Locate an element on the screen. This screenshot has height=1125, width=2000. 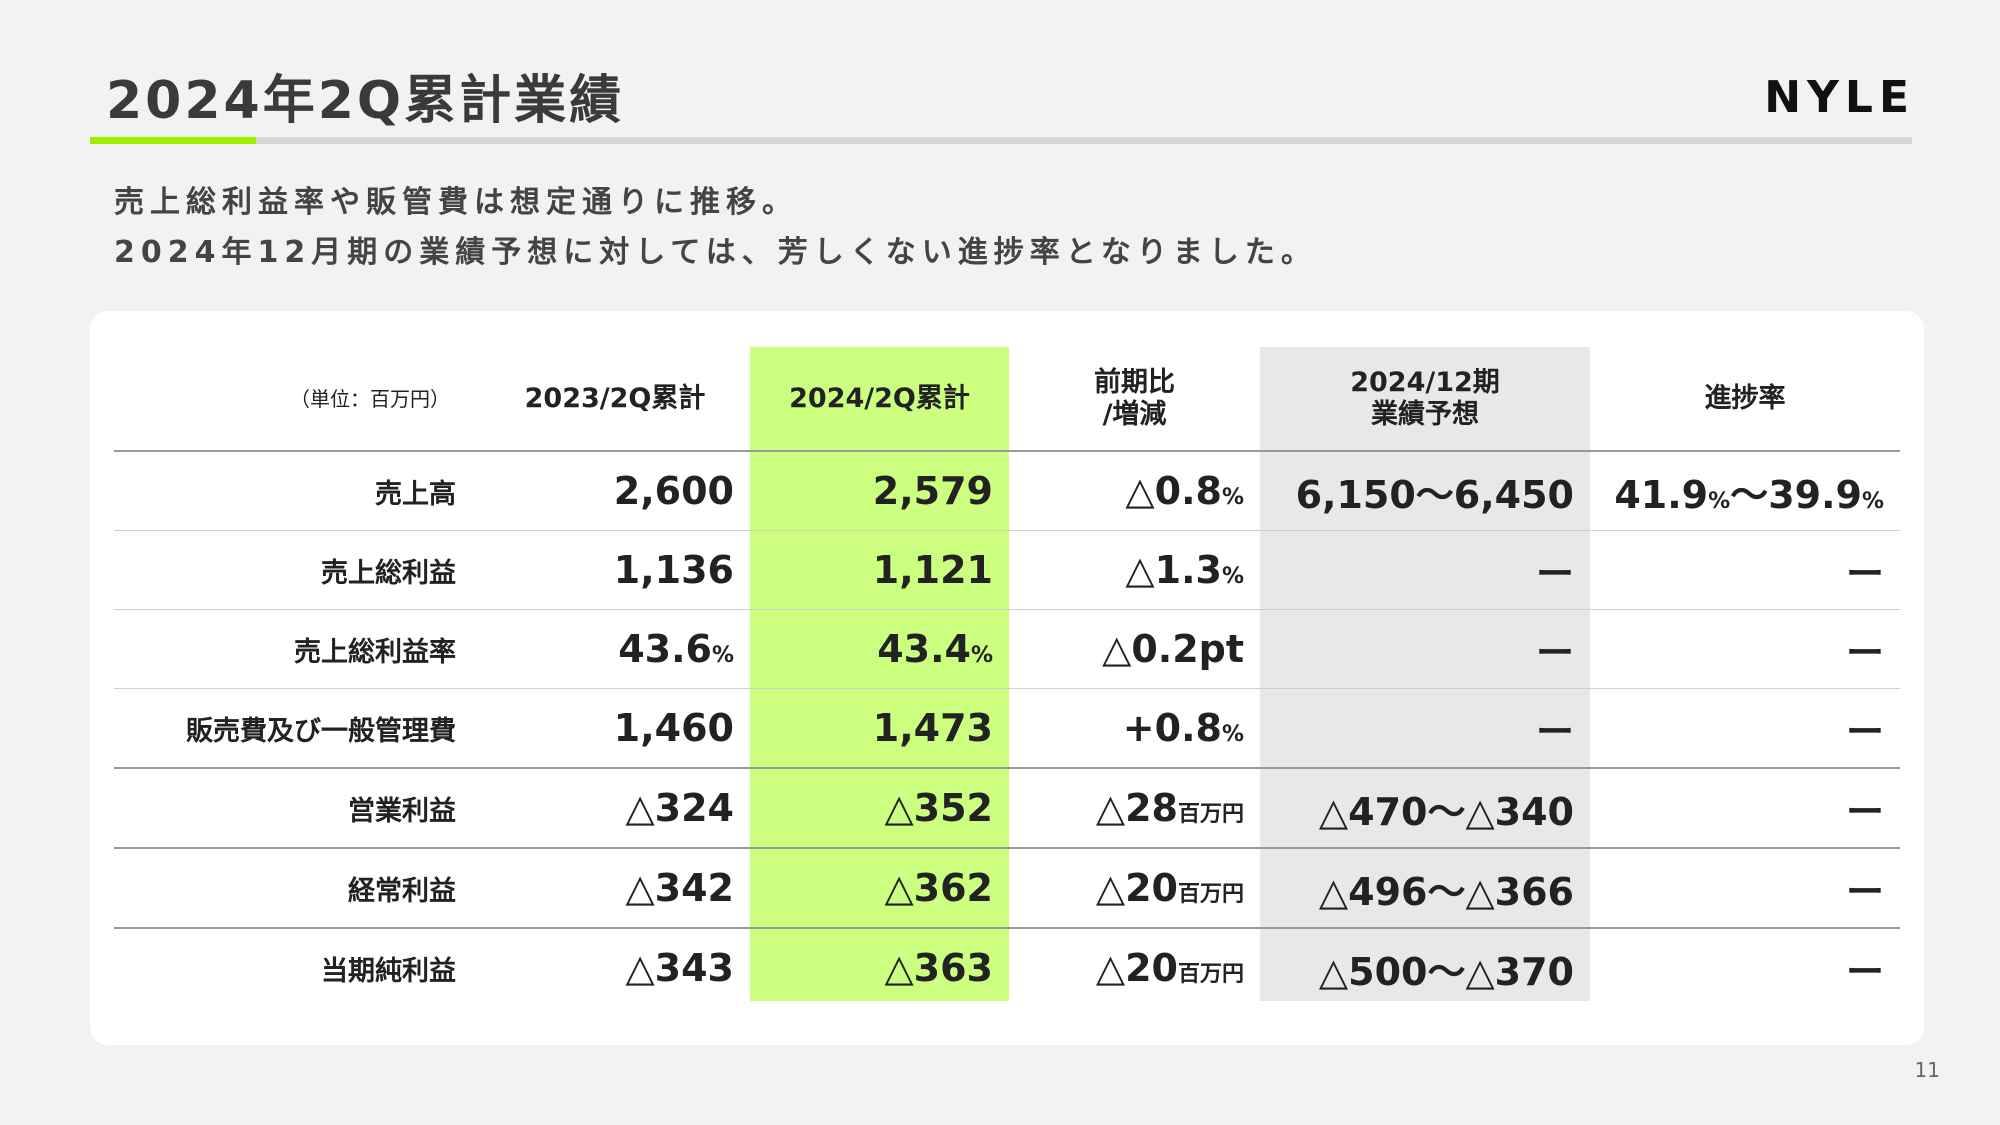
row-label: 当期純利益 is located at coordinates (297, 967).